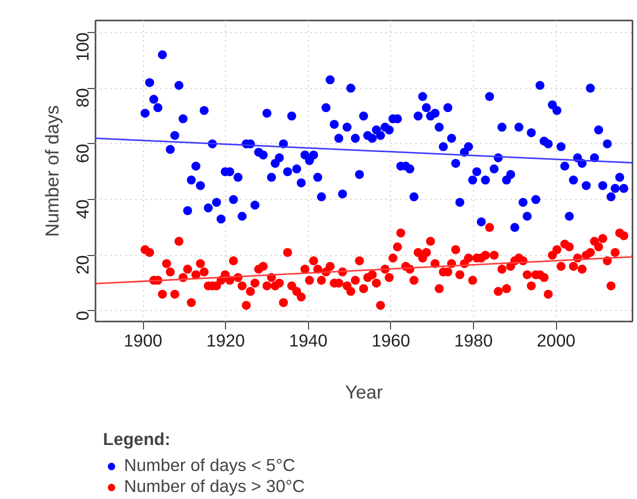  I want to click on y-tick-label: 80, so click(82, 98).